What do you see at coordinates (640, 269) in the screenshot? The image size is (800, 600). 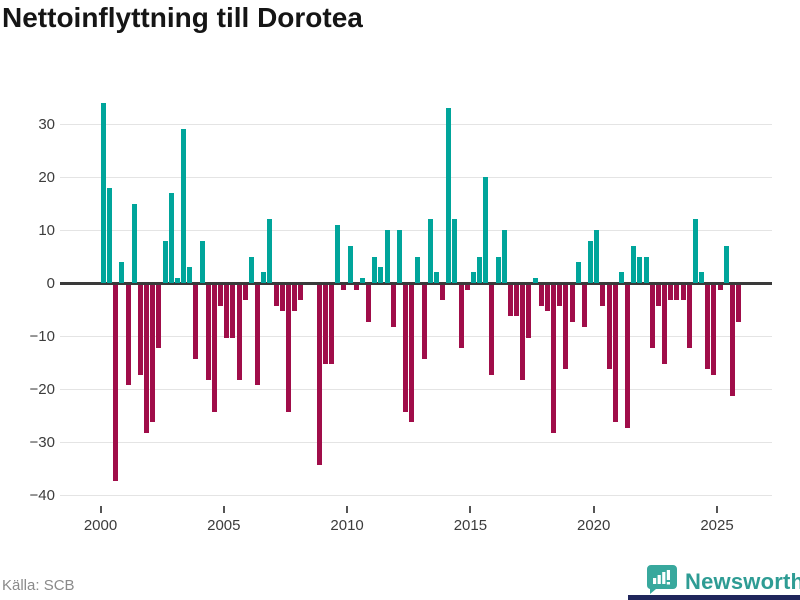 I see `positive-bar-2021-q4` at bounding box center [640, 269].